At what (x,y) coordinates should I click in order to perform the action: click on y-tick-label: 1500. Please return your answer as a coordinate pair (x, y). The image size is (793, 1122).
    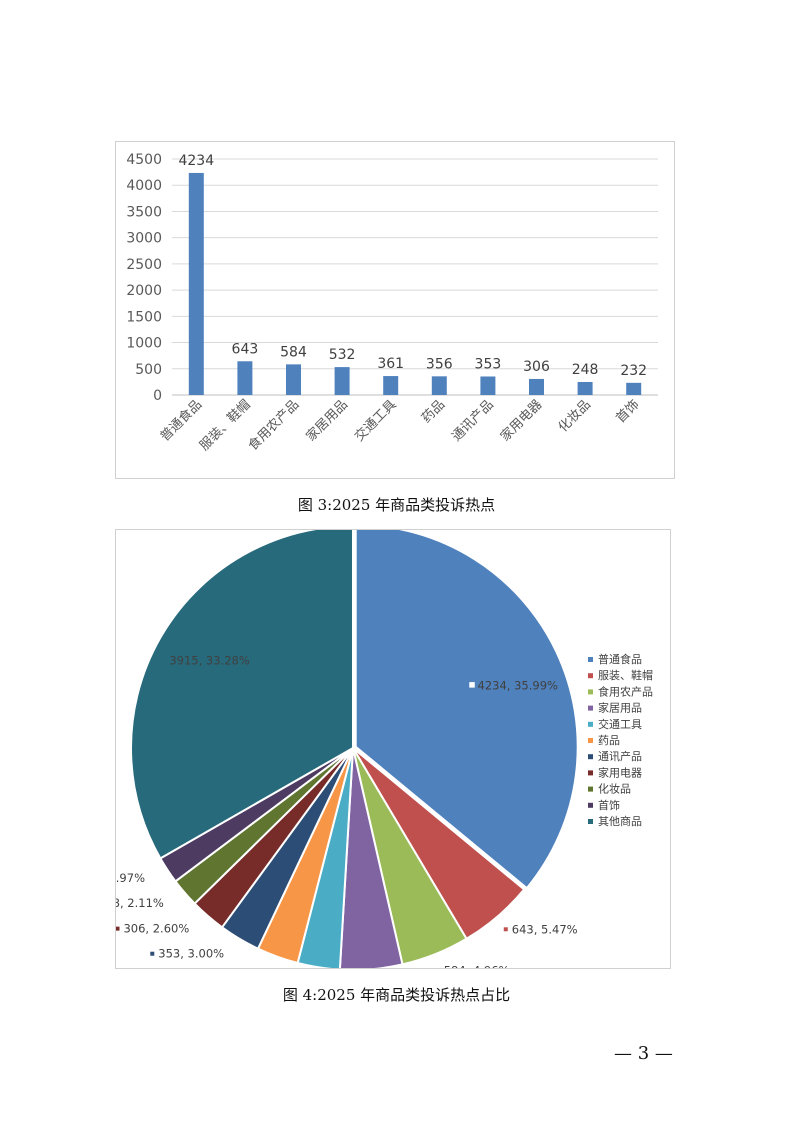
    Looking at the image, I should click on (144, 317).